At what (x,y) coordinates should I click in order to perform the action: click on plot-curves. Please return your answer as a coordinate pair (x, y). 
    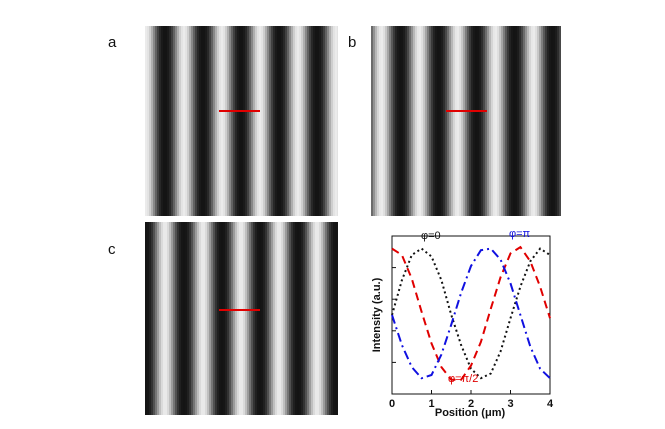
    Looking at the image, I should click on (471, 313).